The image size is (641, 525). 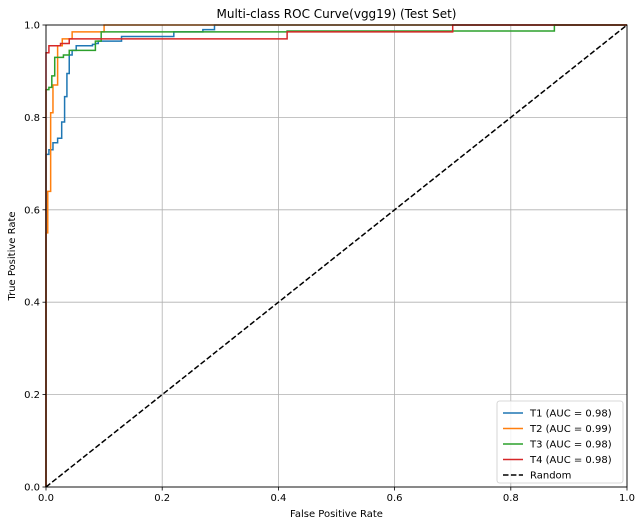 I want to click on legend-box, so click(x=560, y=442).